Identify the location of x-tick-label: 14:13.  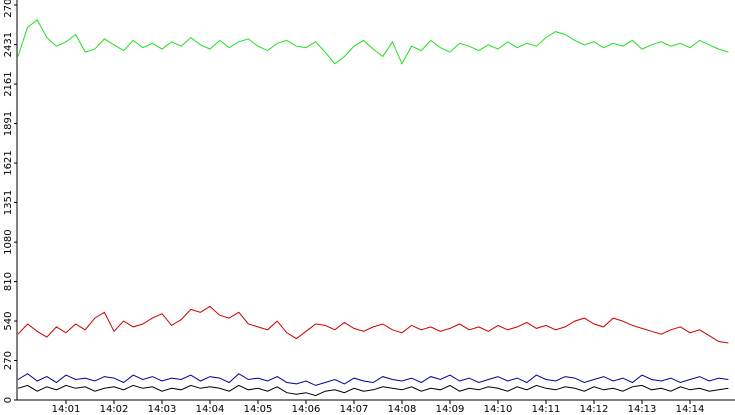
(642, 409).